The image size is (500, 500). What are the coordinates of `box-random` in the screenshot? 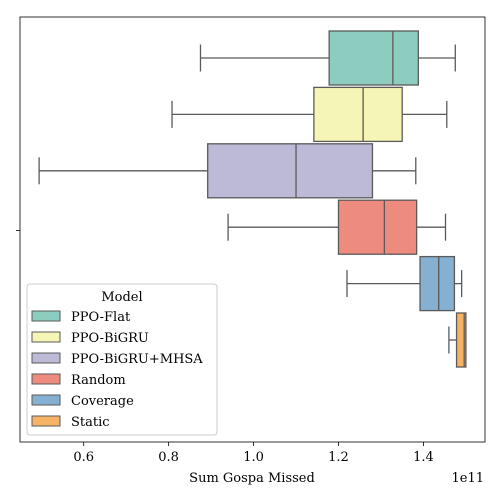 It's located at (337, 227).